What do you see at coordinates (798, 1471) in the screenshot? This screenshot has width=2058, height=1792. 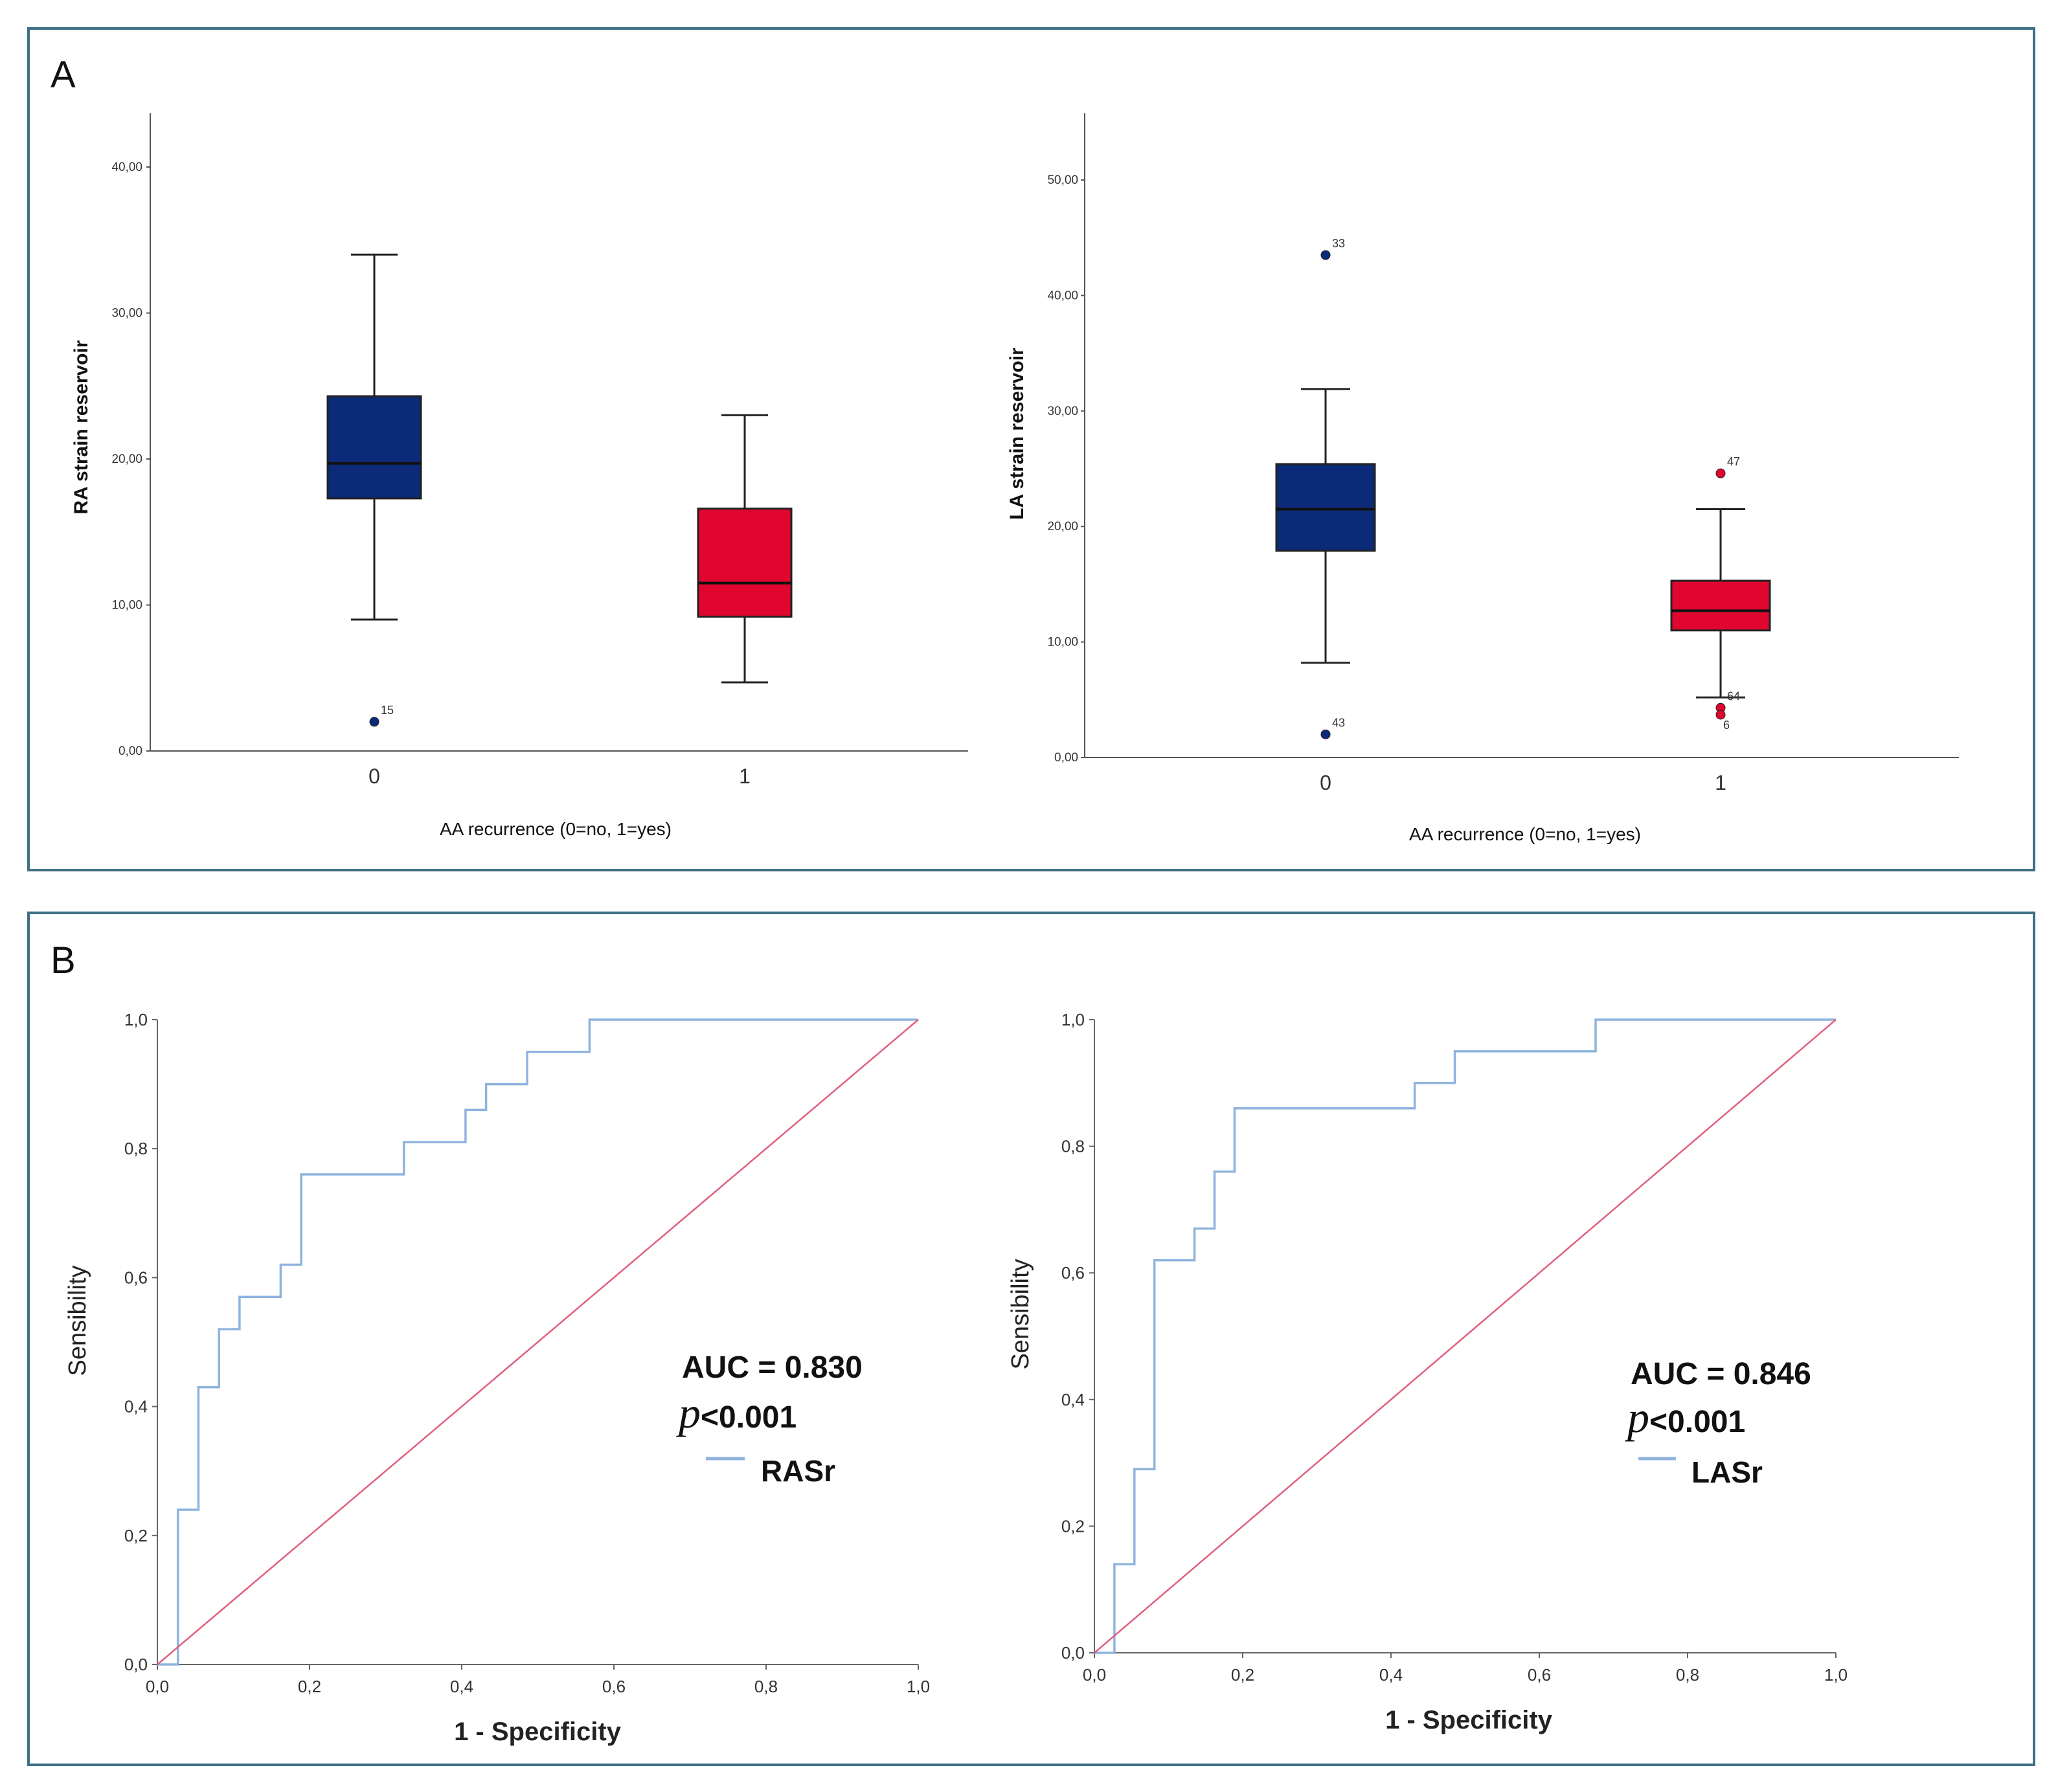 I see `legend-label: RASr` at bounding box center [798, 1471].